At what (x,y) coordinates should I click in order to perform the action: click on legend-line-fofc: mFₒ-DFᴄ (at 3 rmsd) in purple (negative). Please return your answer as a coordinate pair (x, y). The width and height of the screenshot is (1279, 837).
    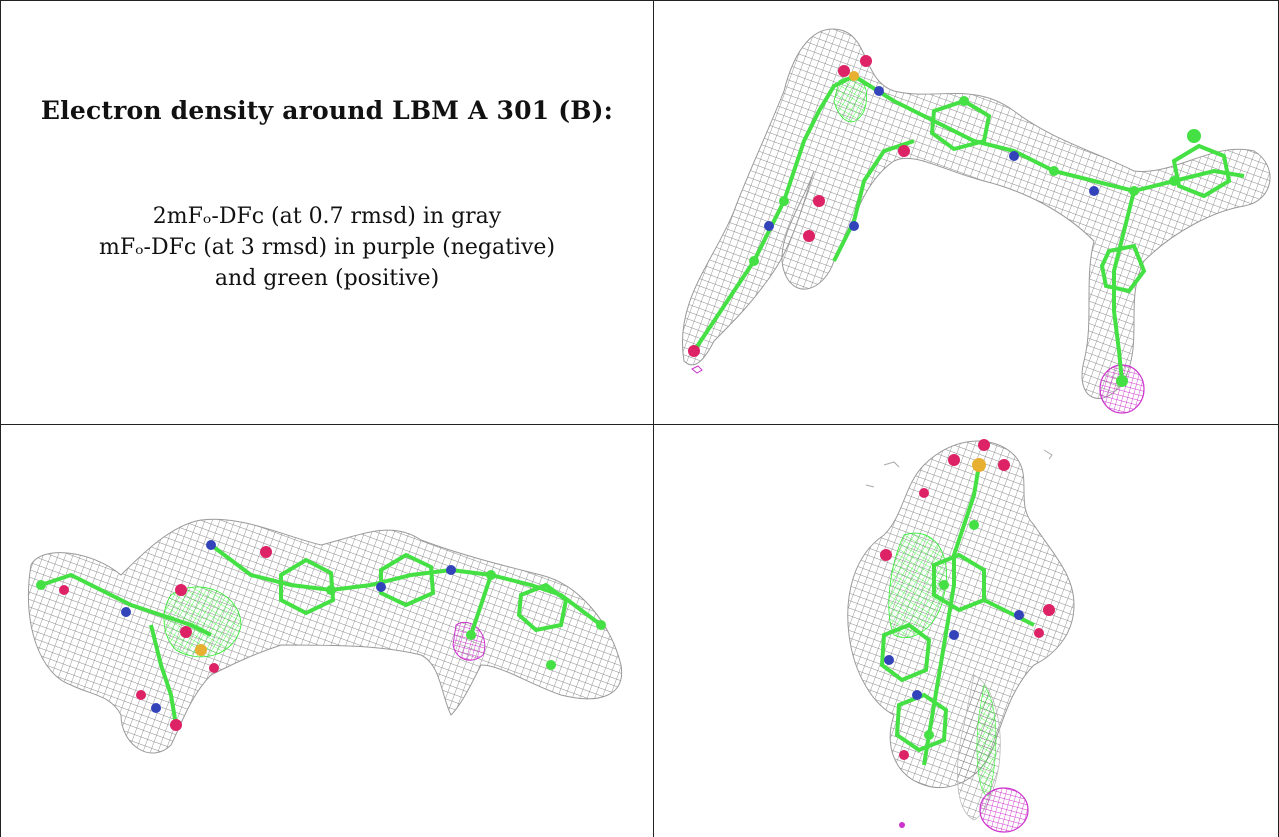
    Looking at the image, I should click on (327, 247).